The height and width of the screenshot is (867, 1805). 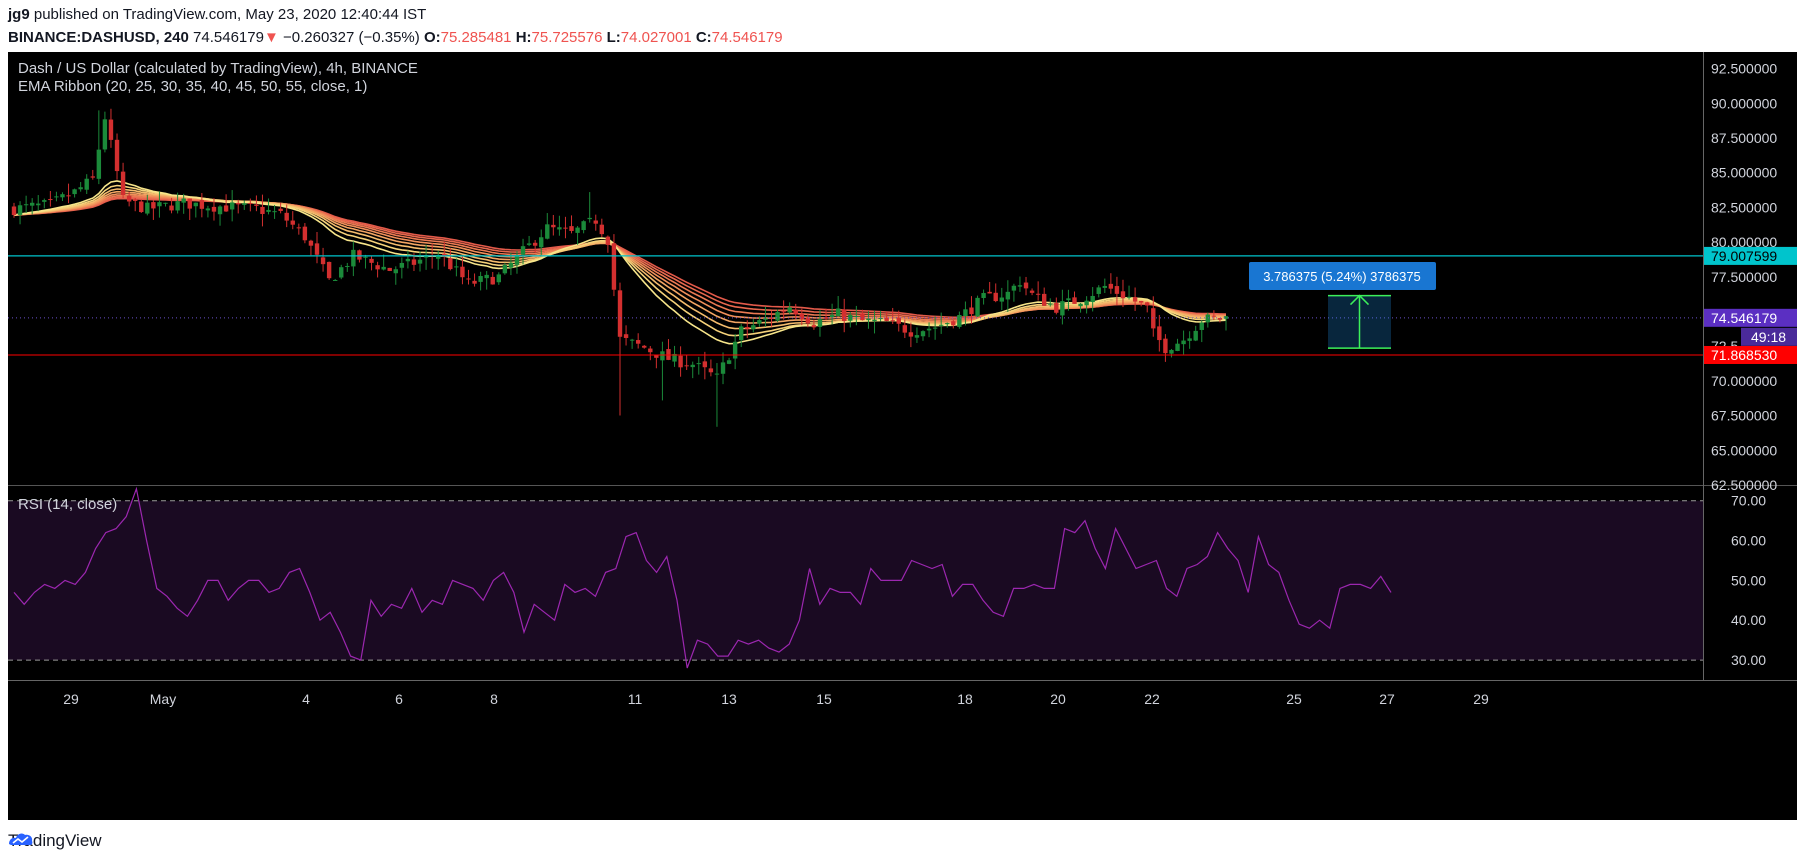 What do you see at coordinates (19, 14) in the screenshot?
I see `author-name: jg9` at bounding box center [19, 14].